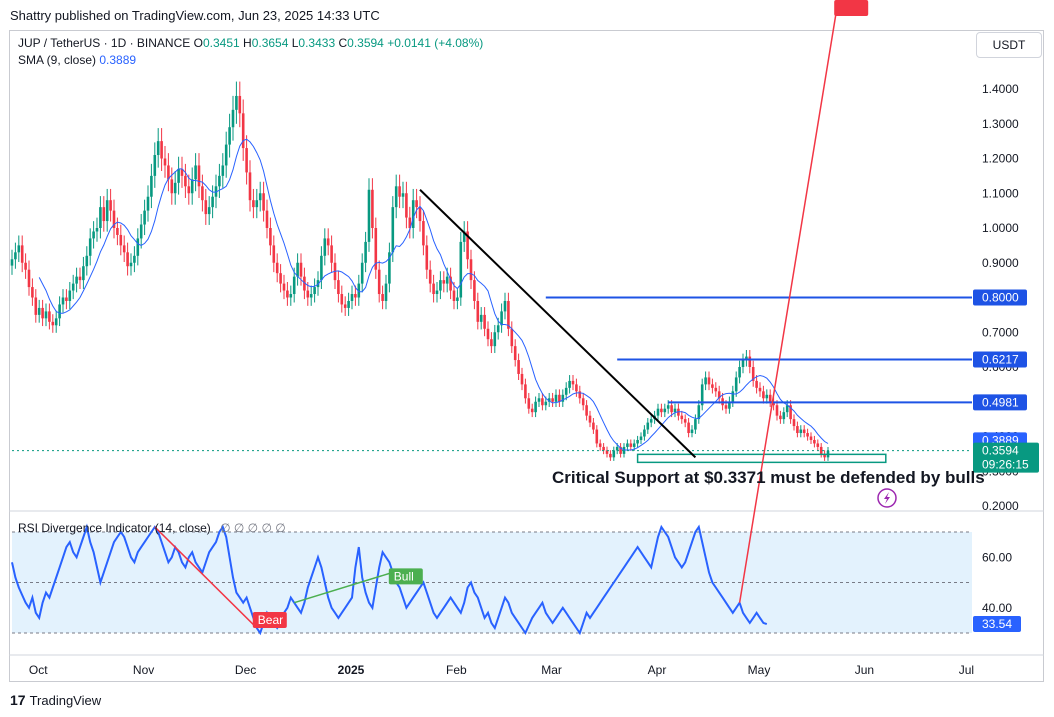 Image resolution: width=1054 pixels, height=717 pixels. Describe the element at coordinates (1000, 506) in the screenshot. I see `price-axis-tick: 0.2000` at that location.